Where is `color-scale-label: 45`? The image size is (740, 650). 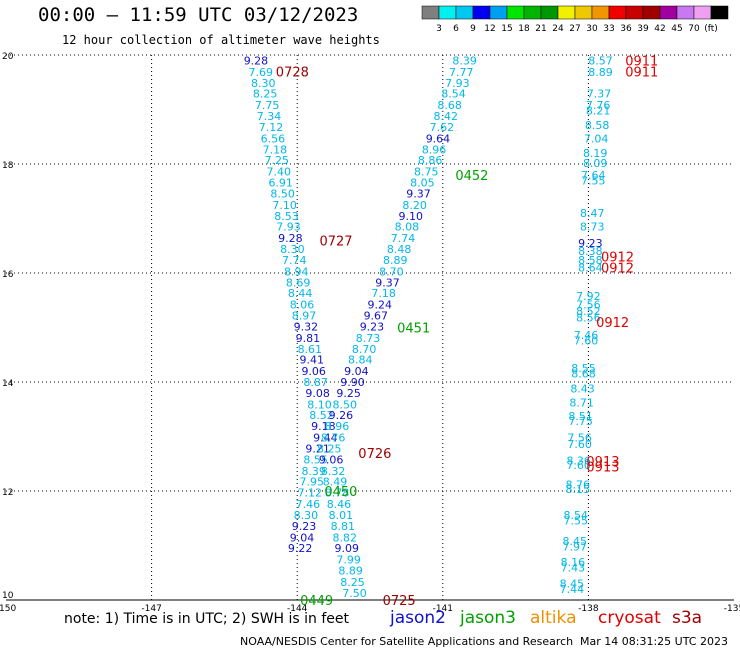
color-scale-label: 45 is located at coordinates (676, 29).